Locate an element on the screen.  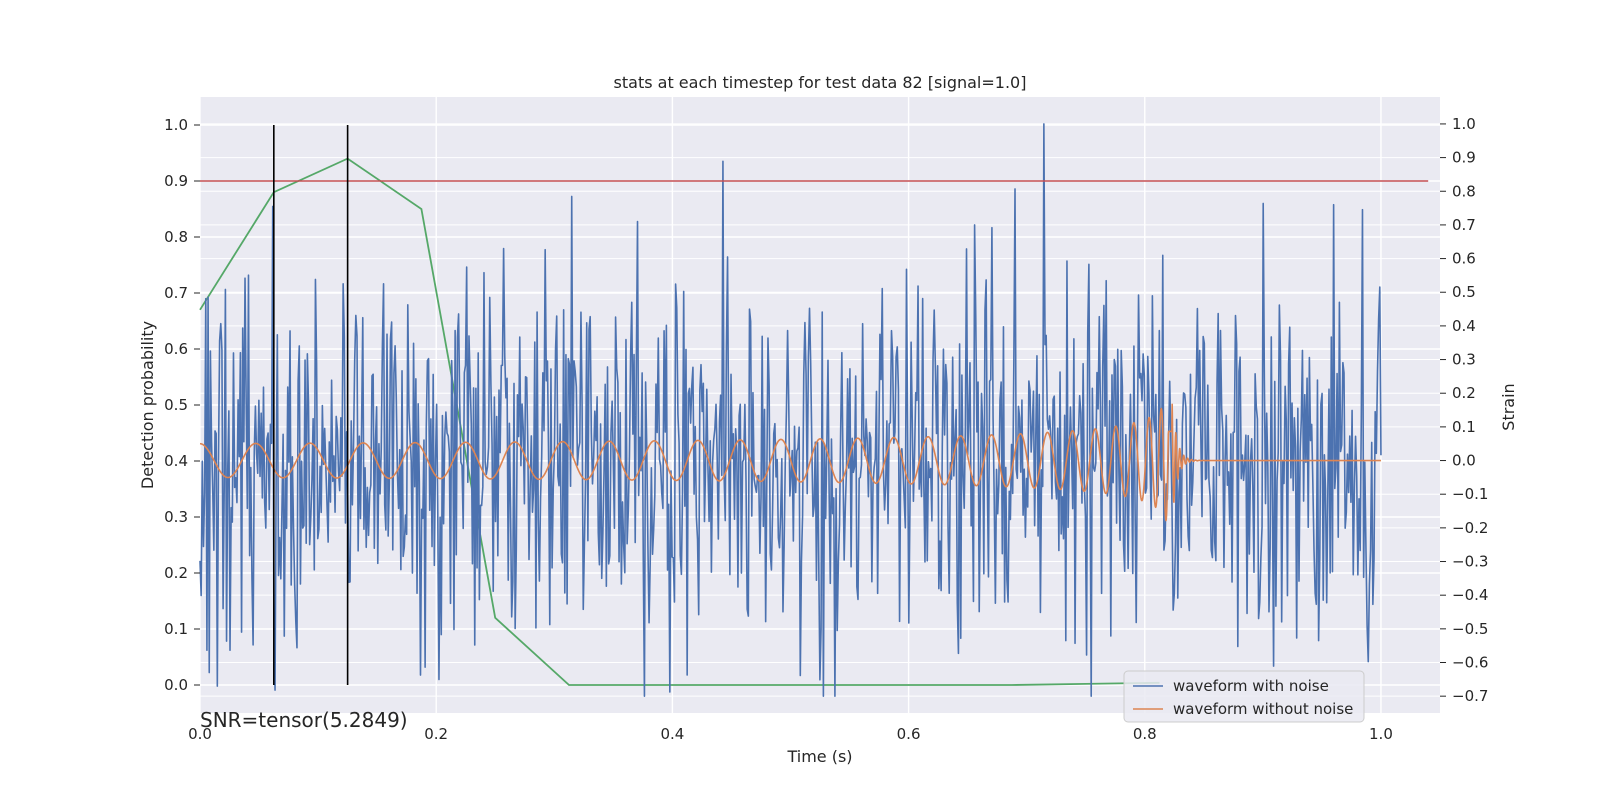
x-tick-label-5: 1.0 is located at coordinates (1381, 734).